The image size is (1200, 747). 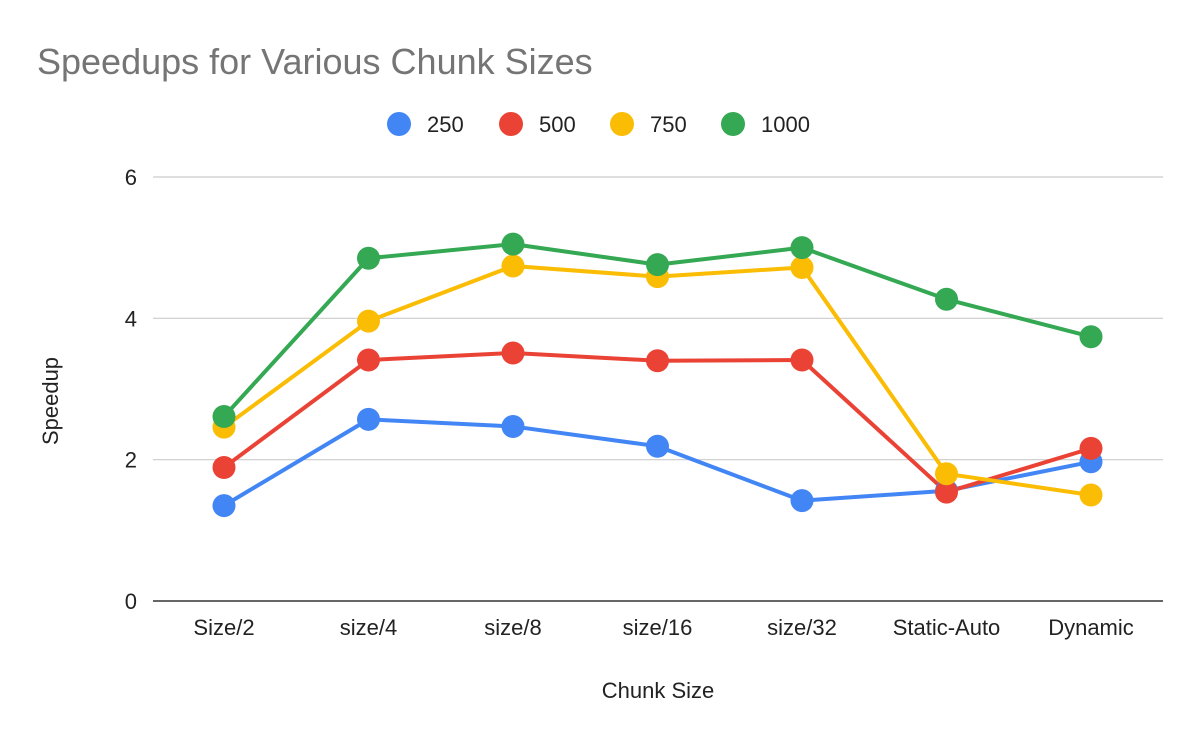 What do you see at coordinates (50, 401) in the screenshot?
I see `y-axis-label: Speedup` at bounding box center [50, 401].